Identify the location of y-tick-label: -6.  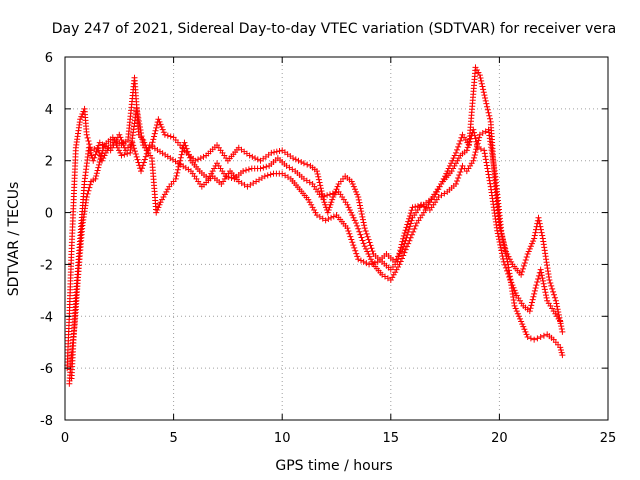
(46, 369).